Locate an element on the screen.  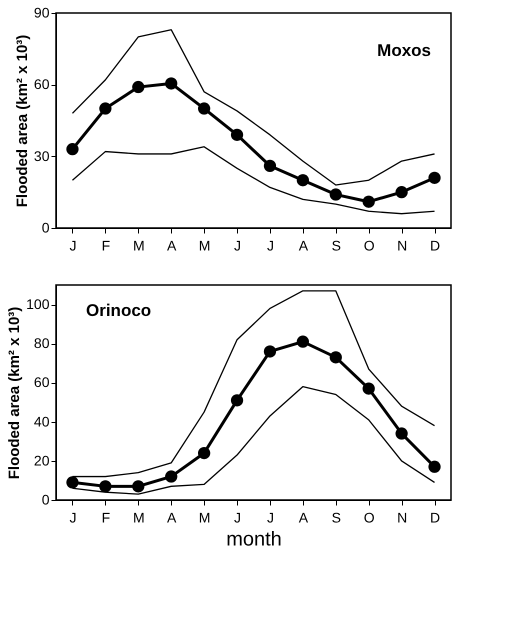
y-tick-label: 20 is located at coordinates (42, 460).